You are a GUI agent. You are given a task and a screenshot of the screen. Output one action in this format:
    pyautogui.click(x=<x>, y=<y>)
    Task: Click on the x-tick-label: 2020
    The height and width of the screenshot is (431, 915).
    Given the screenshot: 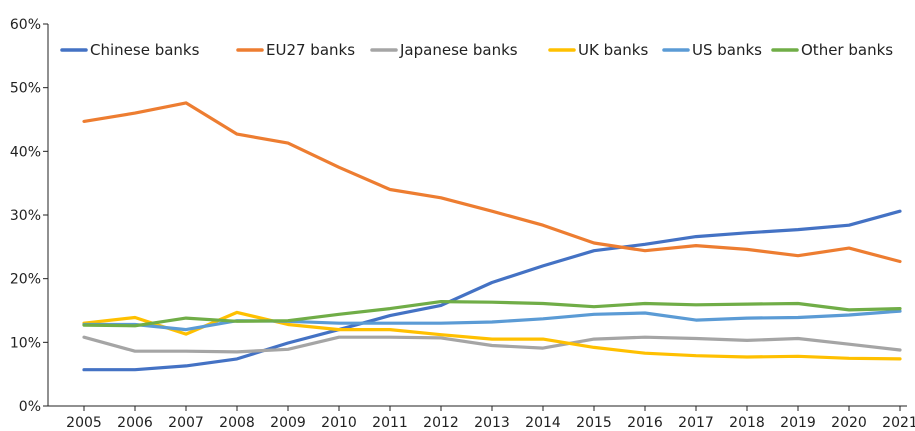 What is the action you would take?
    pyautogui.click(x=849, y=423)
    